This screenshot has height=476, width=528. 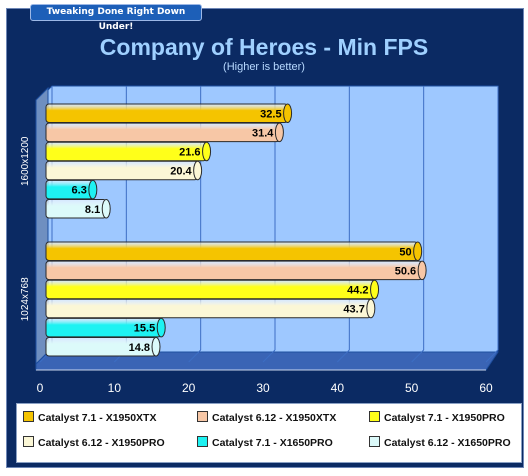 I want to click on x-tick-label: 50, so click(x=412, y=388).